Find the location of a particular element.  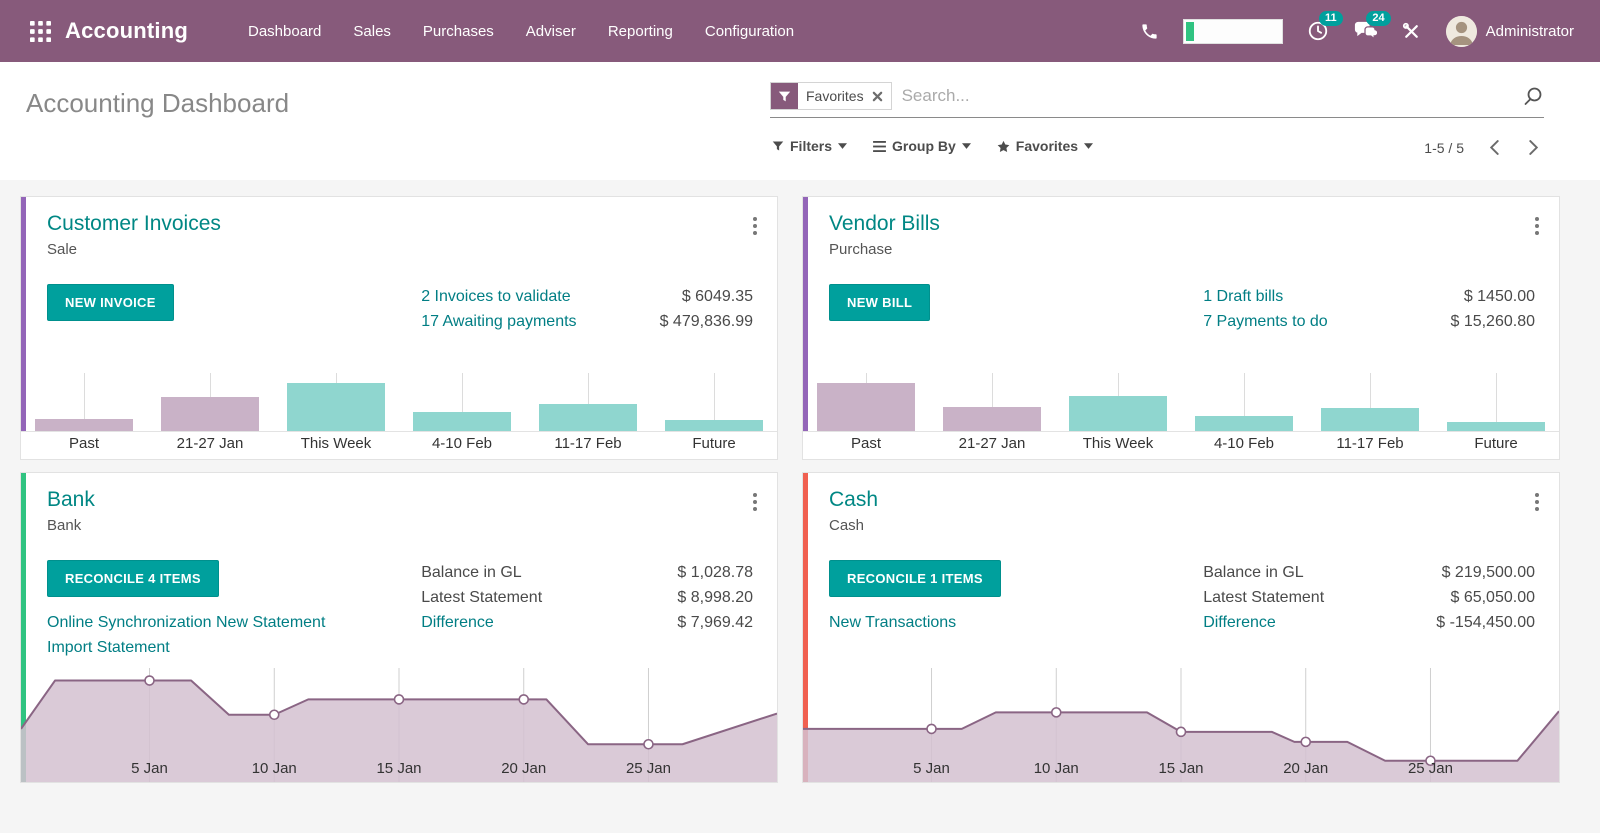

awaiting-payments-link: 17 Awaiting payments is located at coordinates (499, 321).